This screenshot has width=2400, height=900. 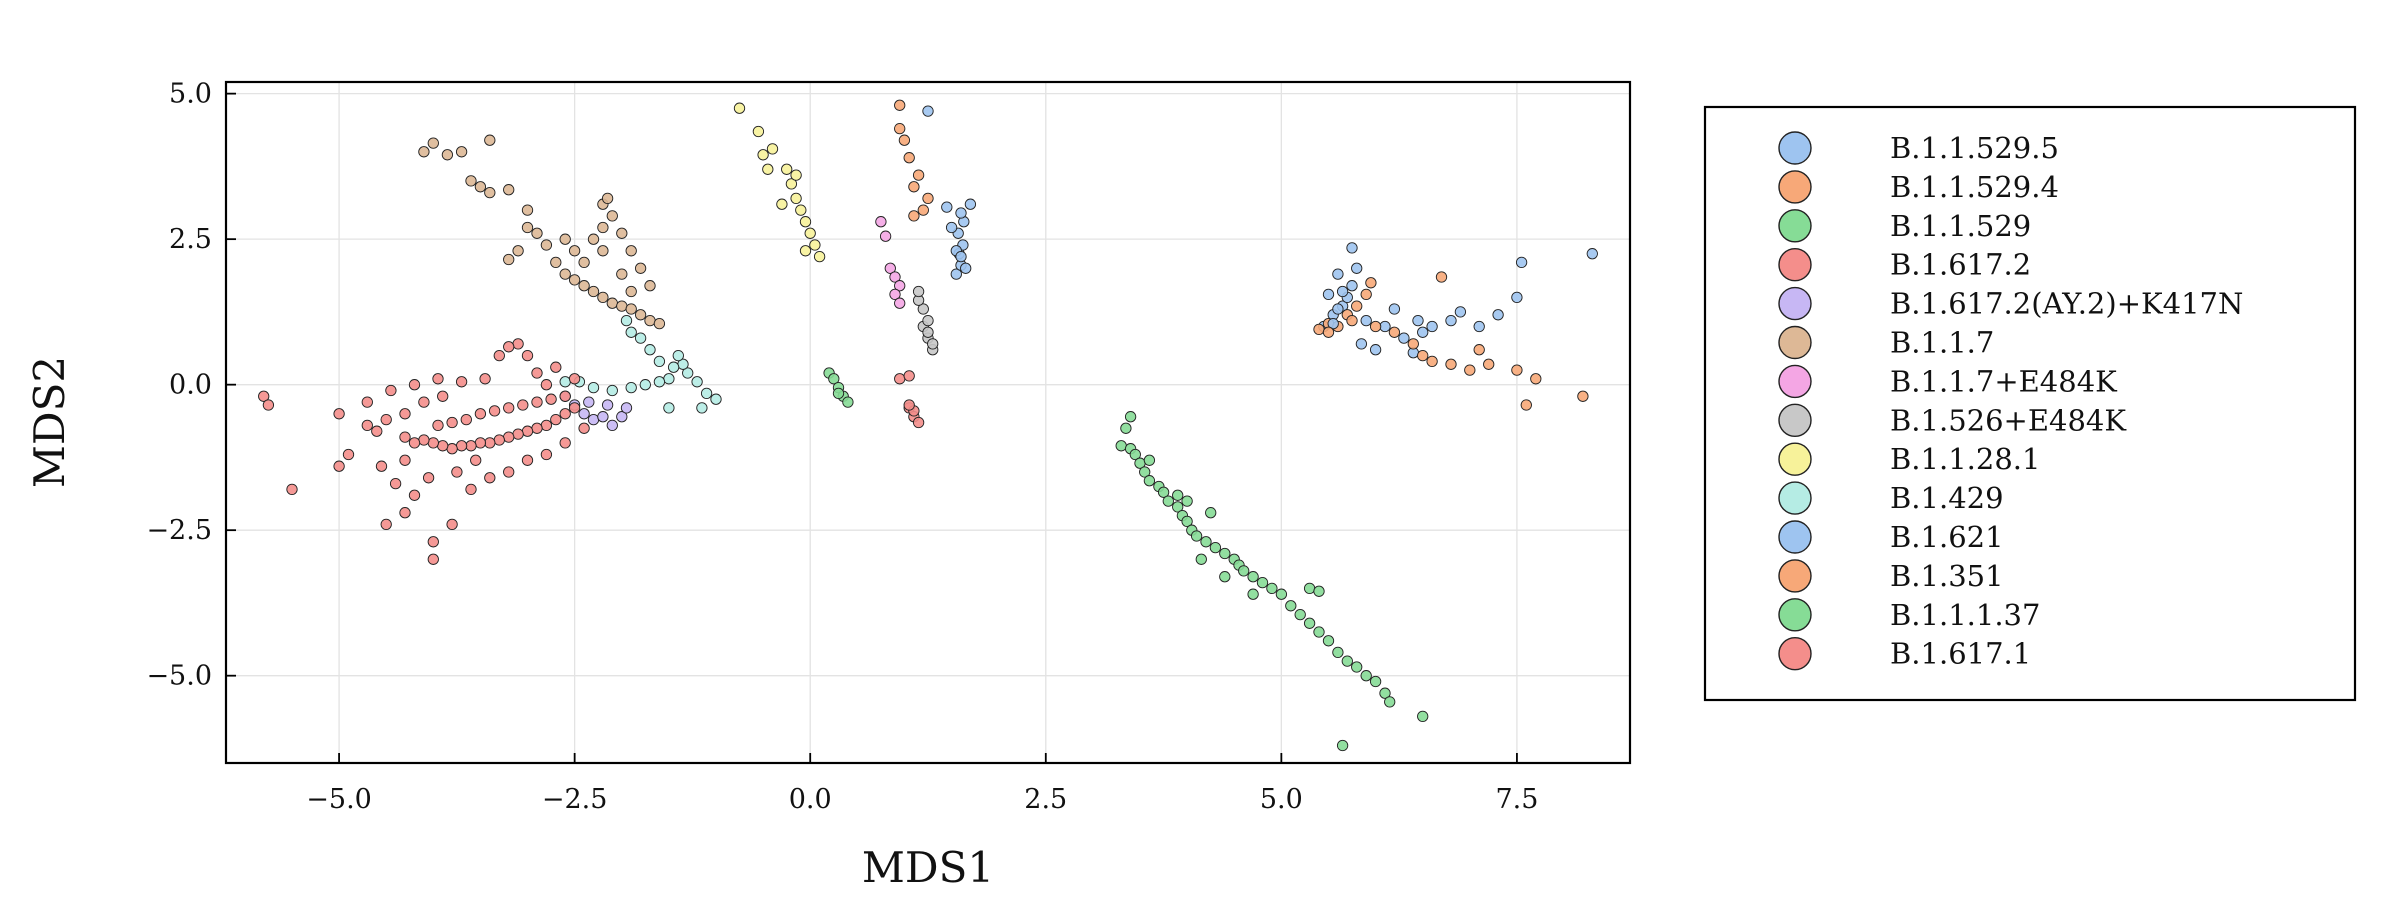 What do you see at coordinates (1918, 187) in the screenshot?
I see `legend-item: B.1.1.529.4` at bounding box center [1918, 187].